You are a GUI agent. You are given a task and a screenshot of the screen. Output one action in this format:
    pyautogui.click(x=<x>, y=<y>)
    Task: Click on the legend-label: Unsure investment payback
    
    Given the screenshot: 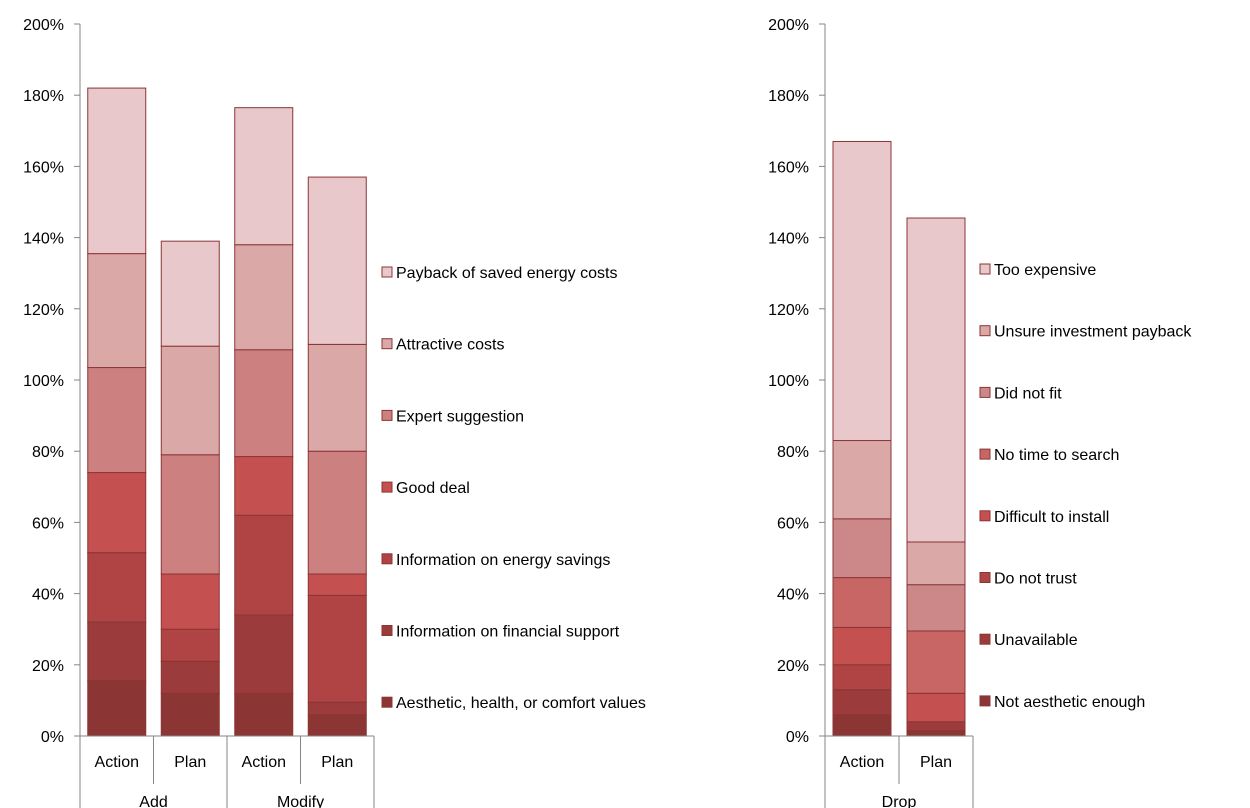 What is the action you would take?
    pyautogui.click(x=1093, y=332)
    